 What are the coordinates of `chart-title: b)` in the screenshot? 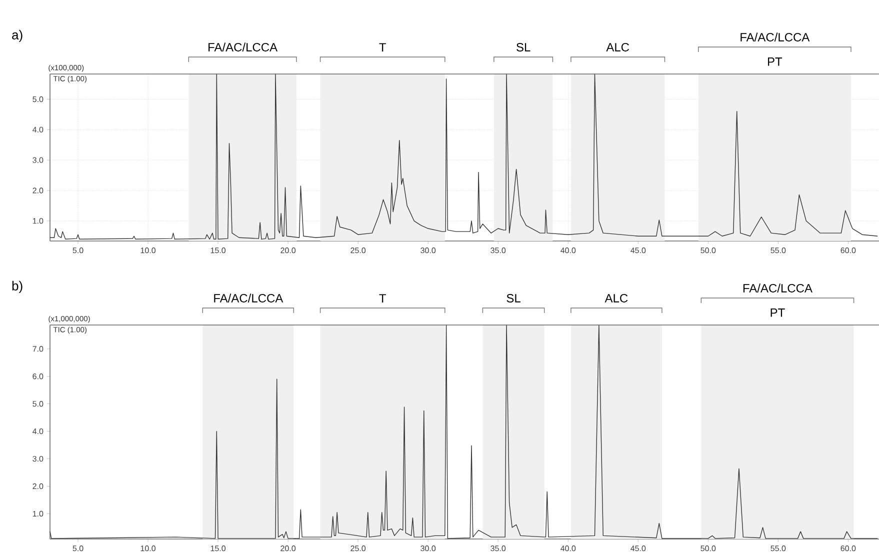 It's located at (17, 287).